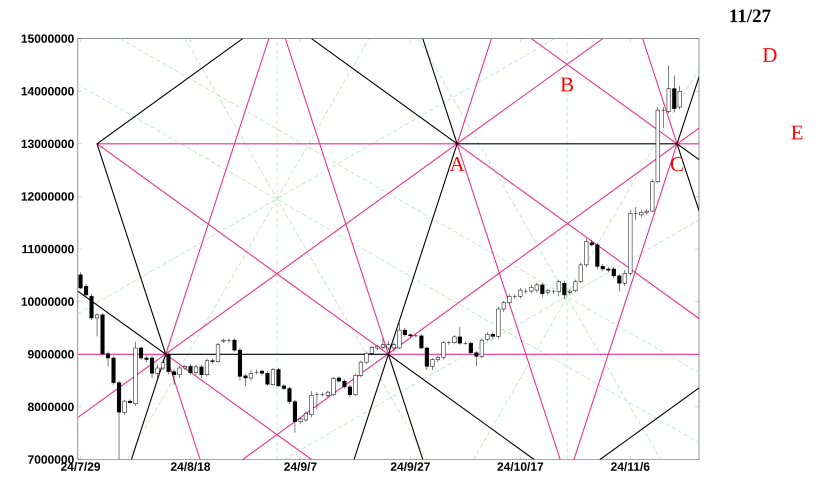  Describe the element at coordinates (51, 354) in the screenshot. I see `y-tick-label: 9000000` at that location.